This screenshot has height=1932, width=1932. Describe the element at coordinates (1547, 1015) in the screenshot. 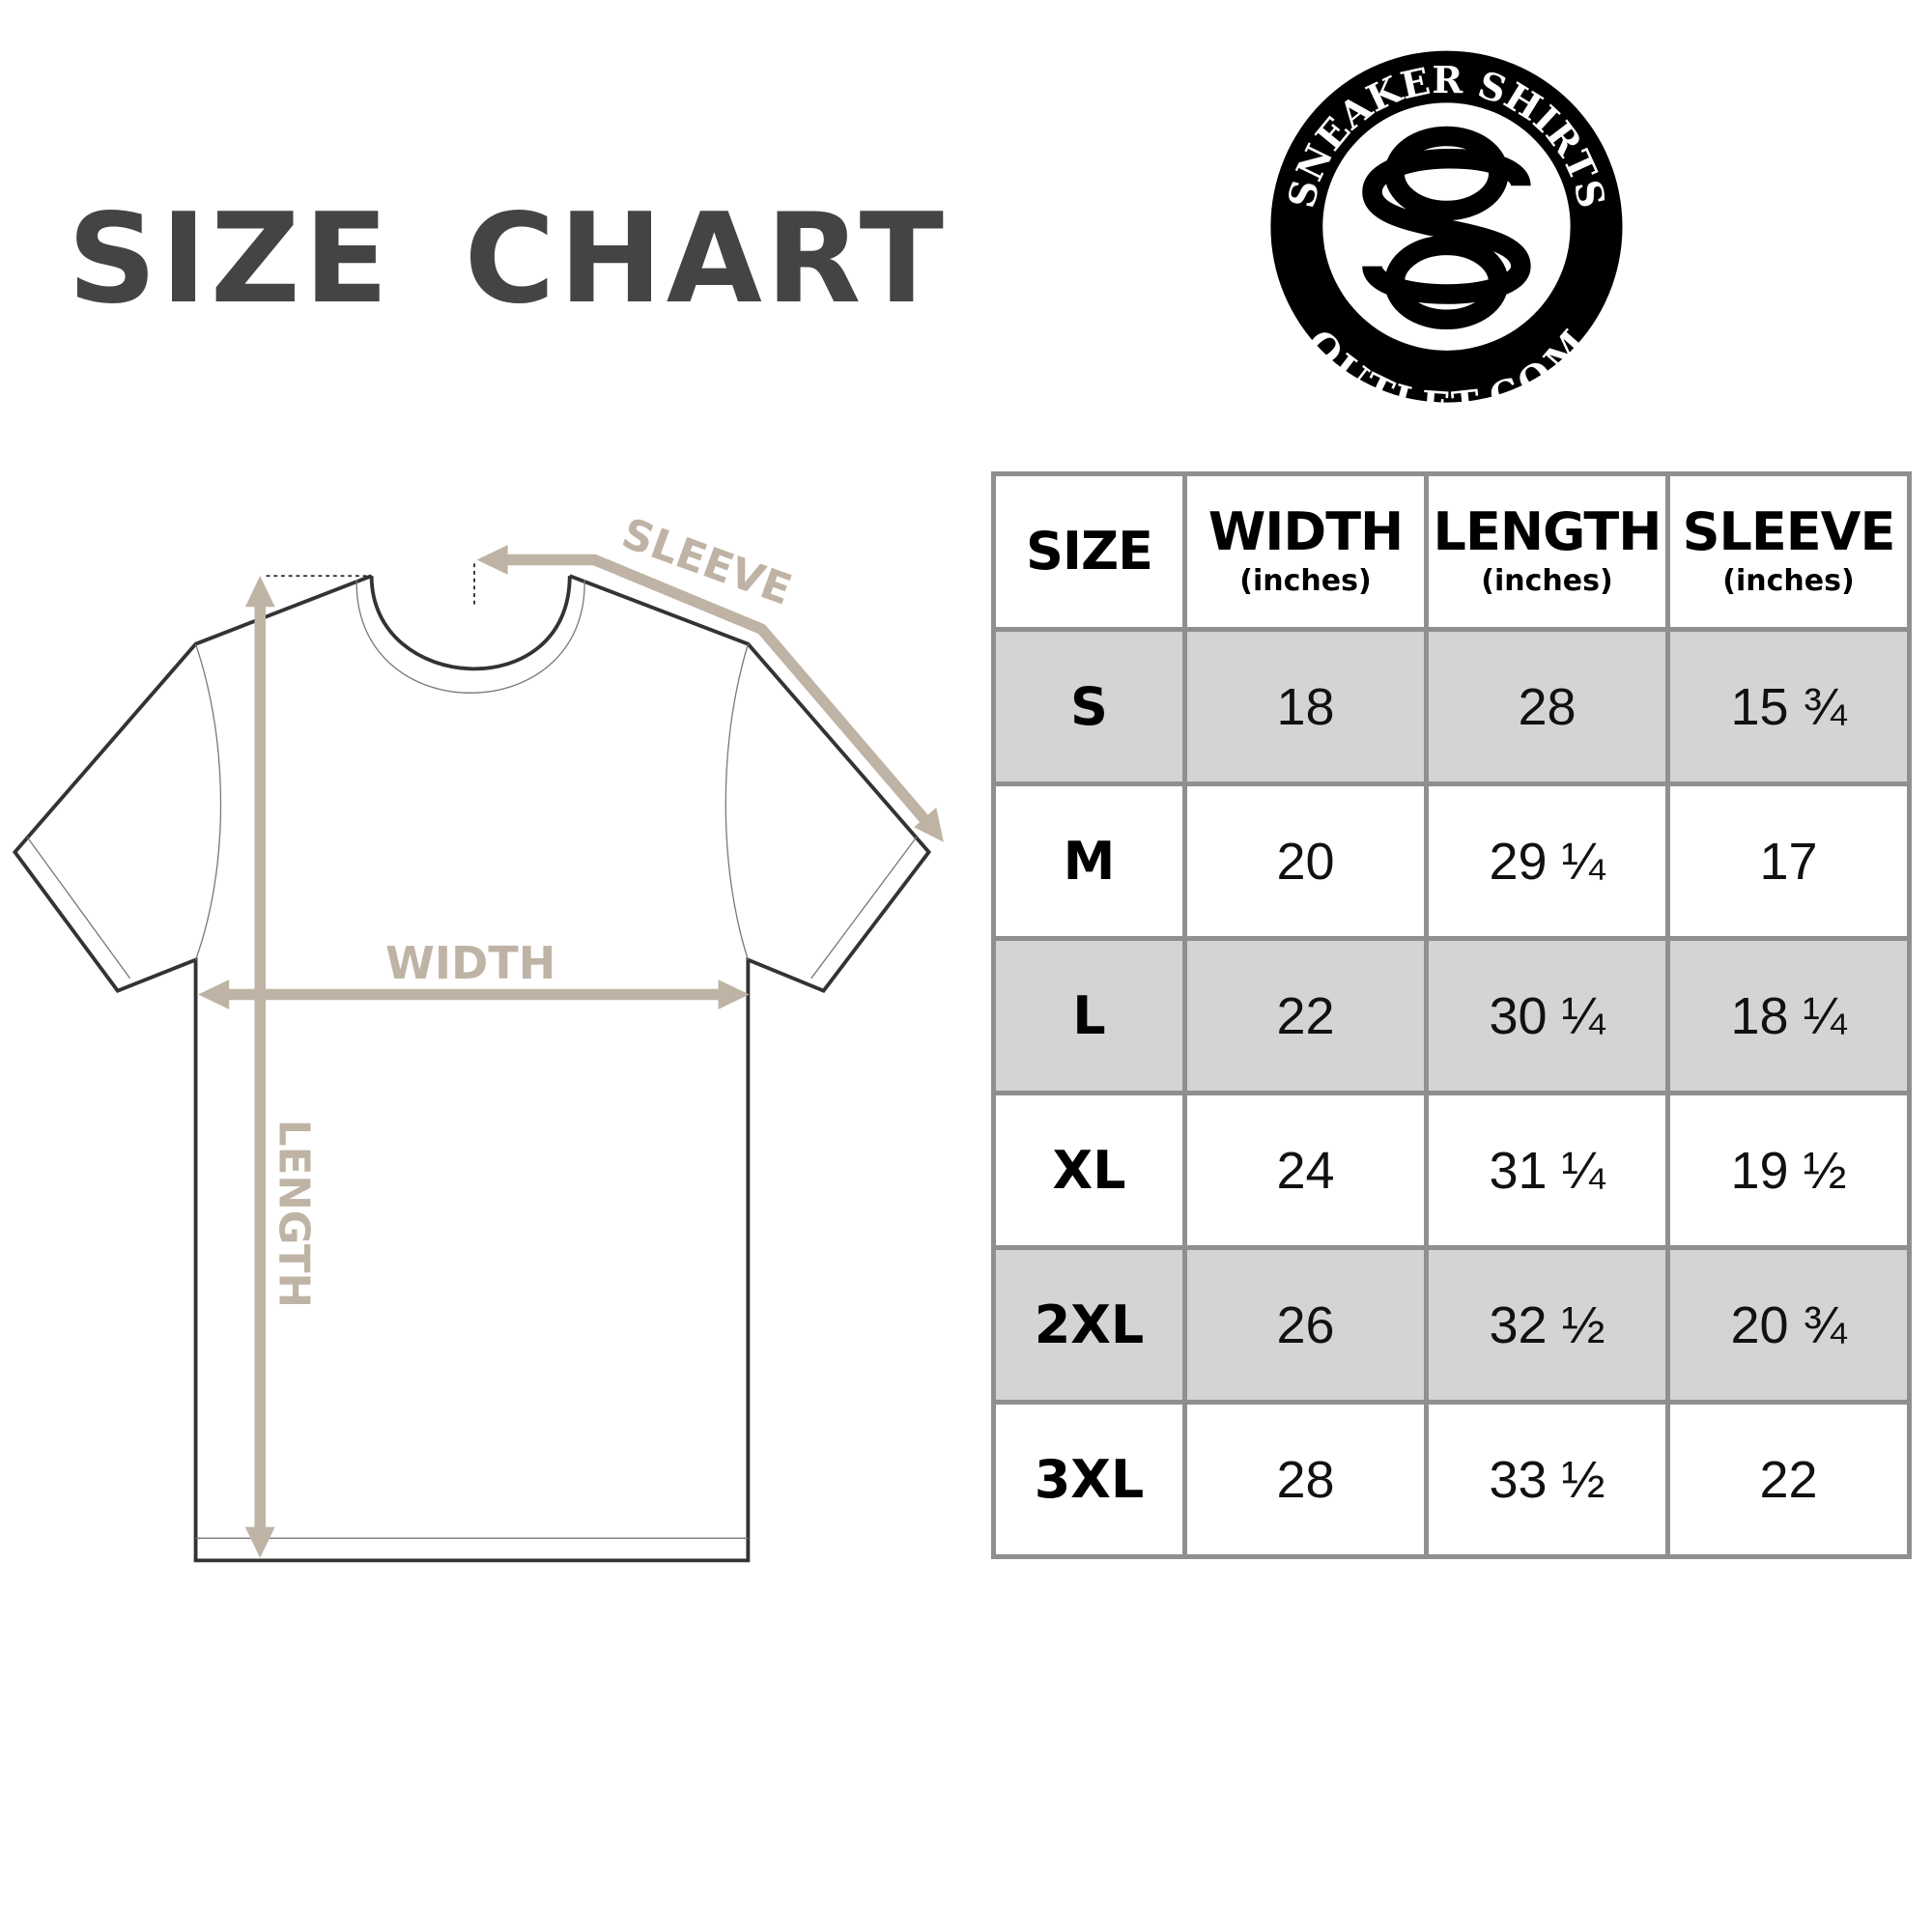

I see `length-cell: 30 ¼` at that location.